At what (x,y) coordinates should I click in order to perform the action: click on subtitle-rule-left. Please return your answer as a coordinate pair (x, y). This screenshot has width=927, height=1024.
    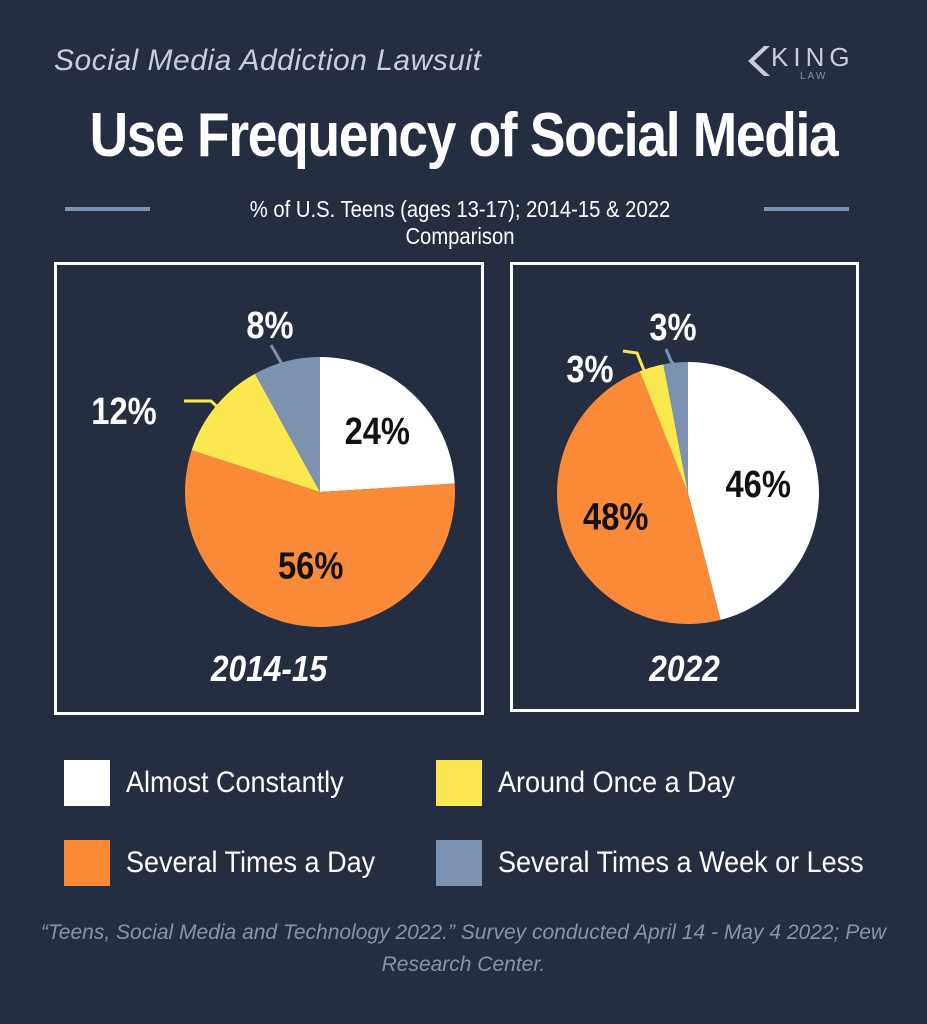
    Looking at the image, I should click on (107, 209).